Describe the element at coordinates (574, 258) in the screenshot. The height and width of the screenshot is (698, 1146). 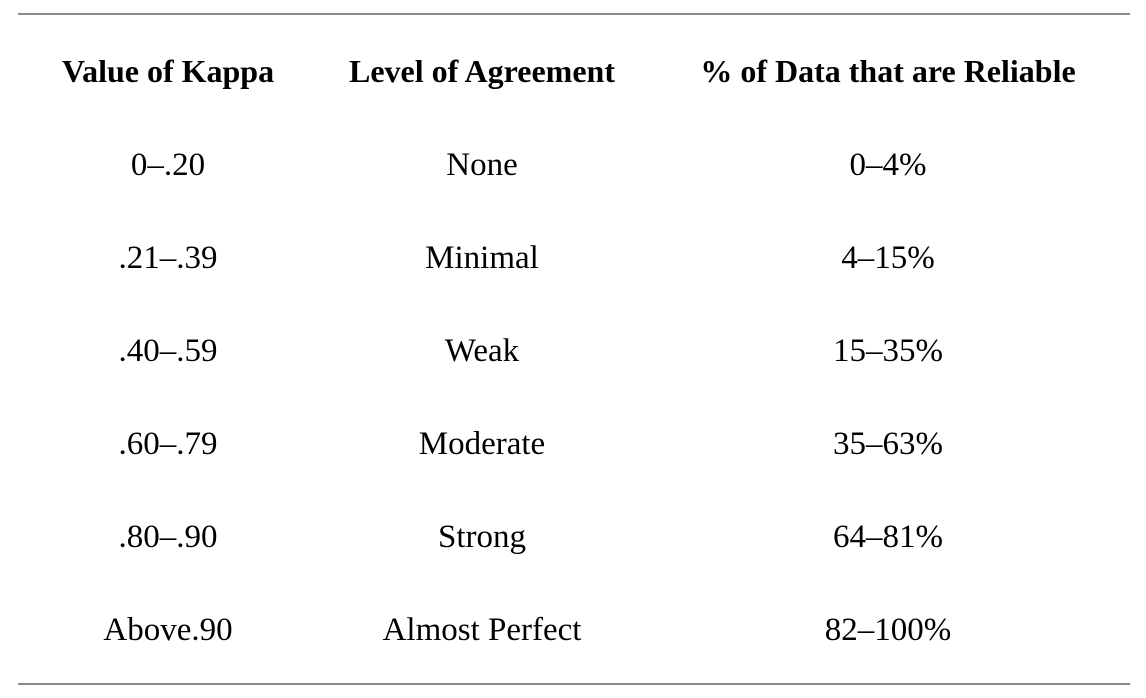
I see `table-row: .21–.39 Minimal 4–15%` at that location.